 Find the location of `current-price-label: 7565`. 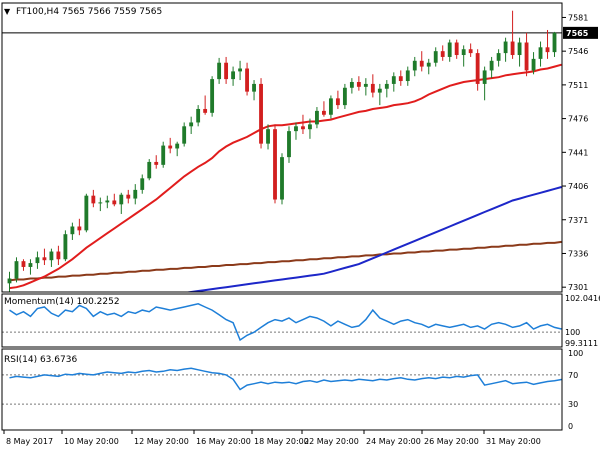

current-price-label: 7565 is located at coordinates (577, 33).